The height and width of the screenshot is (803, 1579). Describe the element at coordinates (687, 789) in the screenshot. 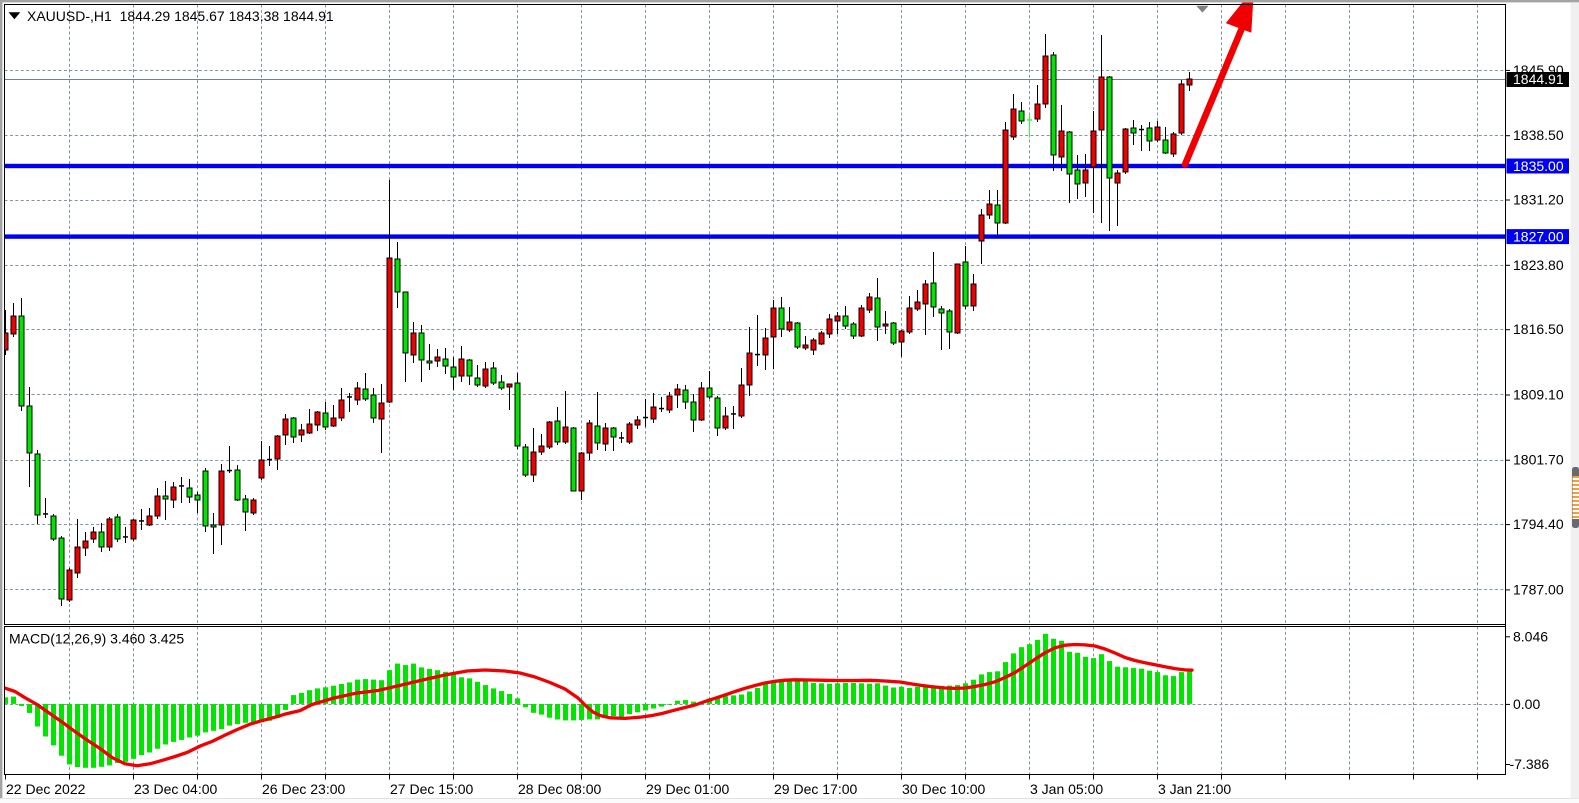

I see `svg-text: 29 Dec 01:00` at that location.